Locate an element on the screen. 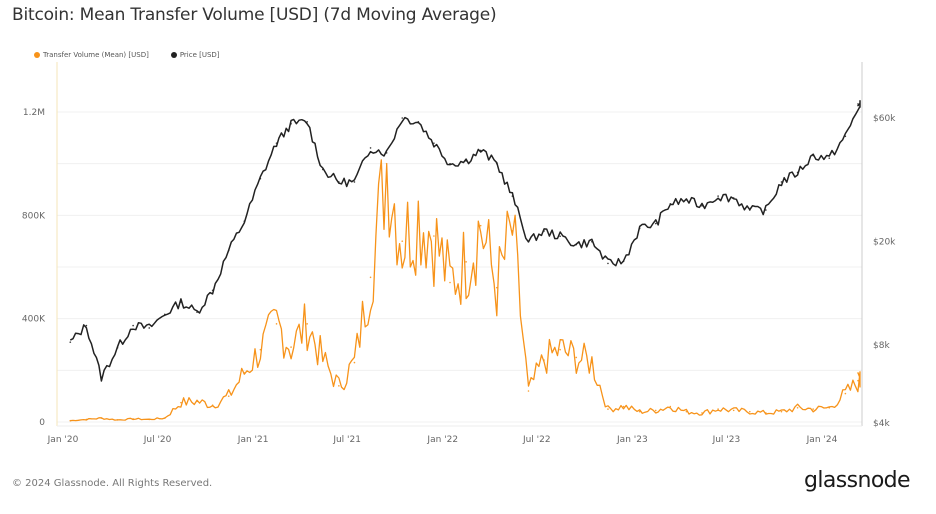  x-tick-label: Jan '24 is located at coordinates (822, 440).